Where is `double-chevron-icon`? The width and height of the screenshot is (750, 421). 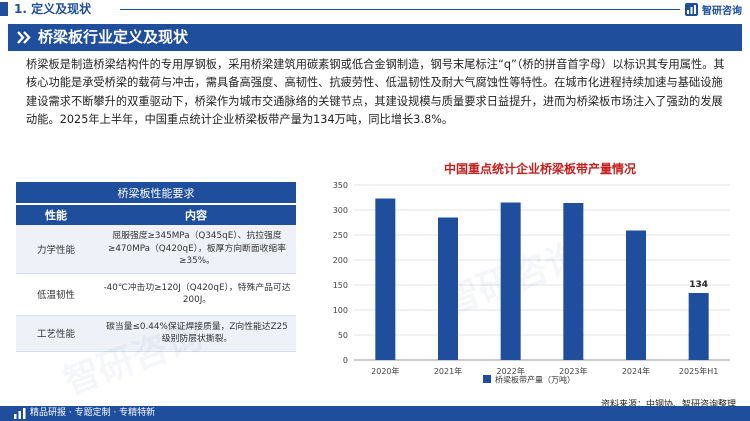
double-chevron-icon is located at coordinates (24, 37).